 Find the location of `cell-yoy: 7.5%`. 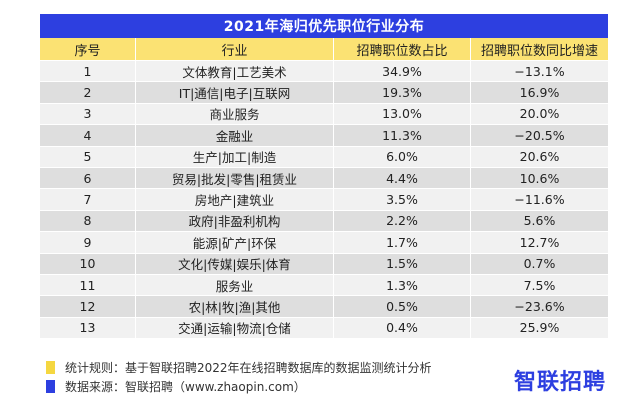

cell-yoy: 7.5% is located at coordinates (539, 285).